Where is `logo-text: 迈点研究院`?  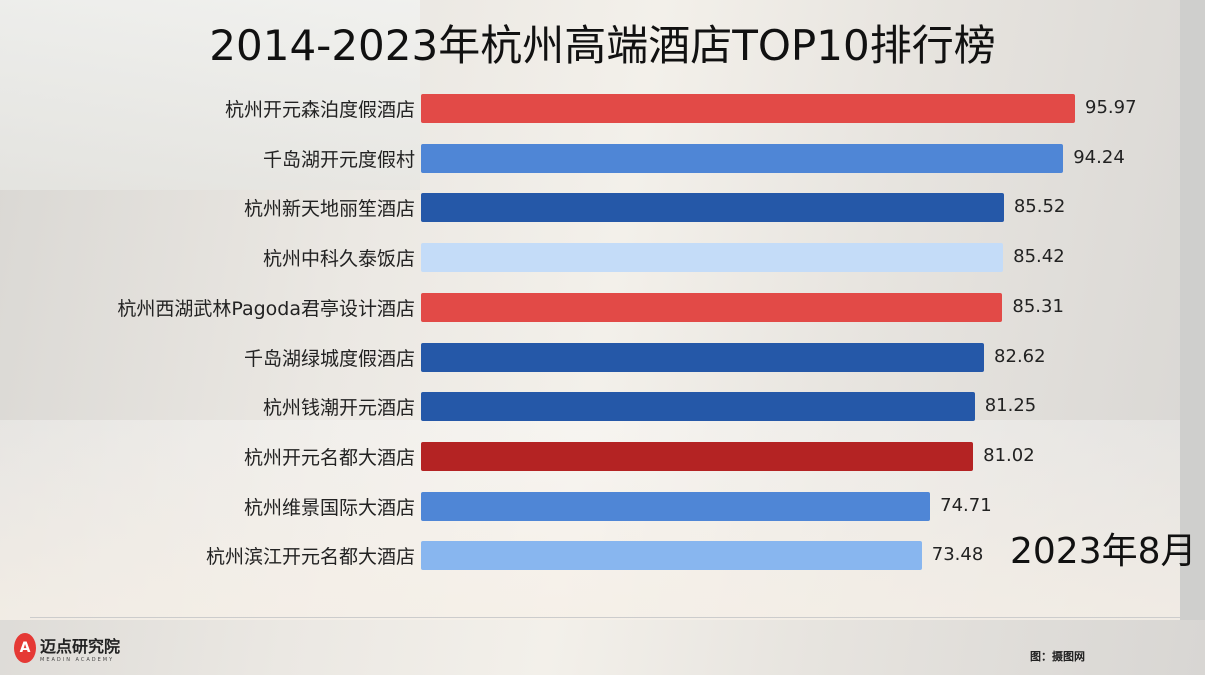
logo-text: 迈点研究院 is located at coordinates (80, 646).